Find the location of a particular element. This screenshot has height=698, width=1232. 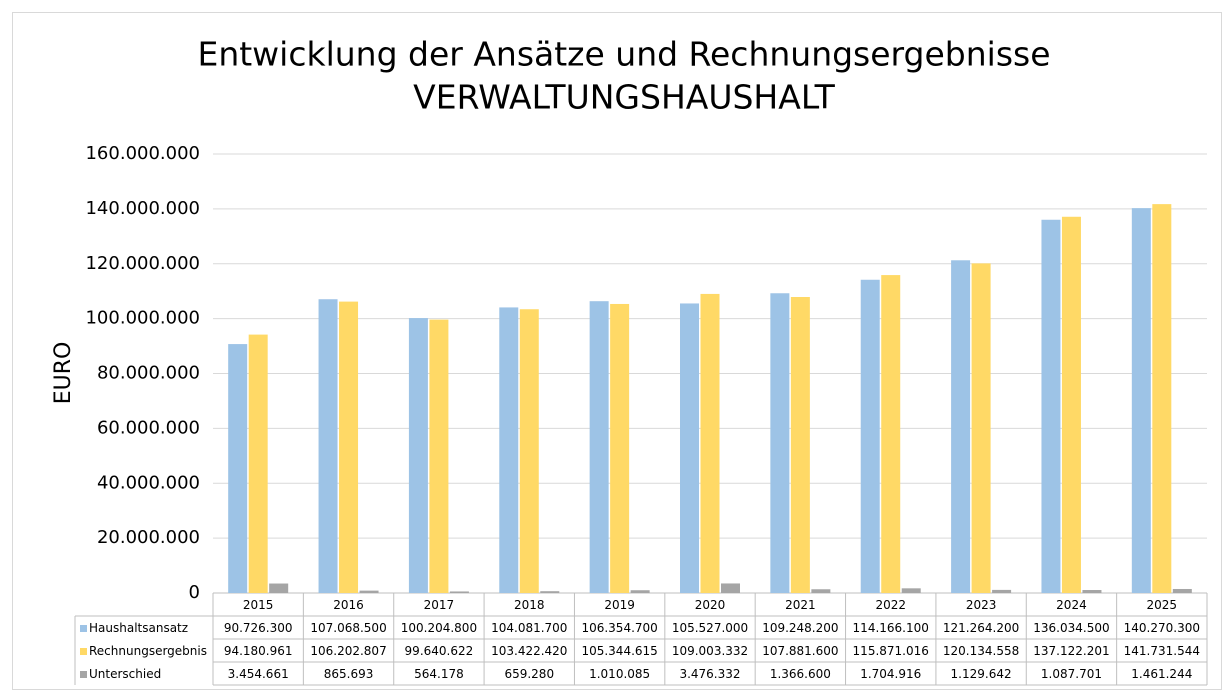

y-tick-label: 160.000.000 is located at coordinates (142, 153).